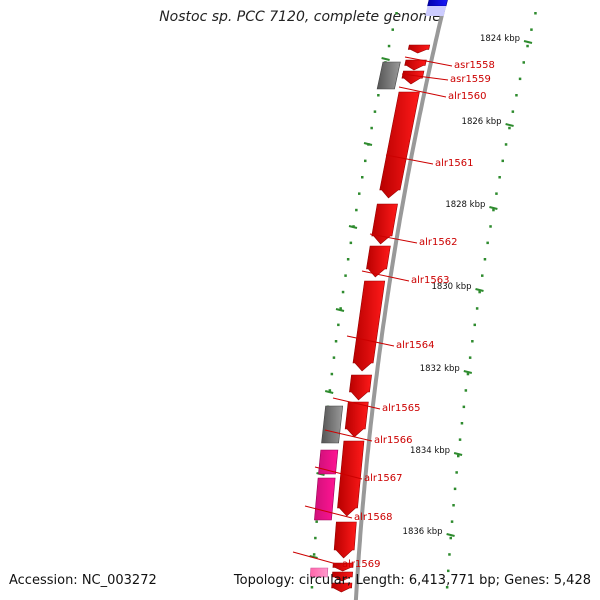 Image resolution: width=600 pixels, height=600 pixels. What do you see at coordinates (430, 451) in the screenshot?
I see `scale-label: 1834 kbp` at bounding box center [430, 451].